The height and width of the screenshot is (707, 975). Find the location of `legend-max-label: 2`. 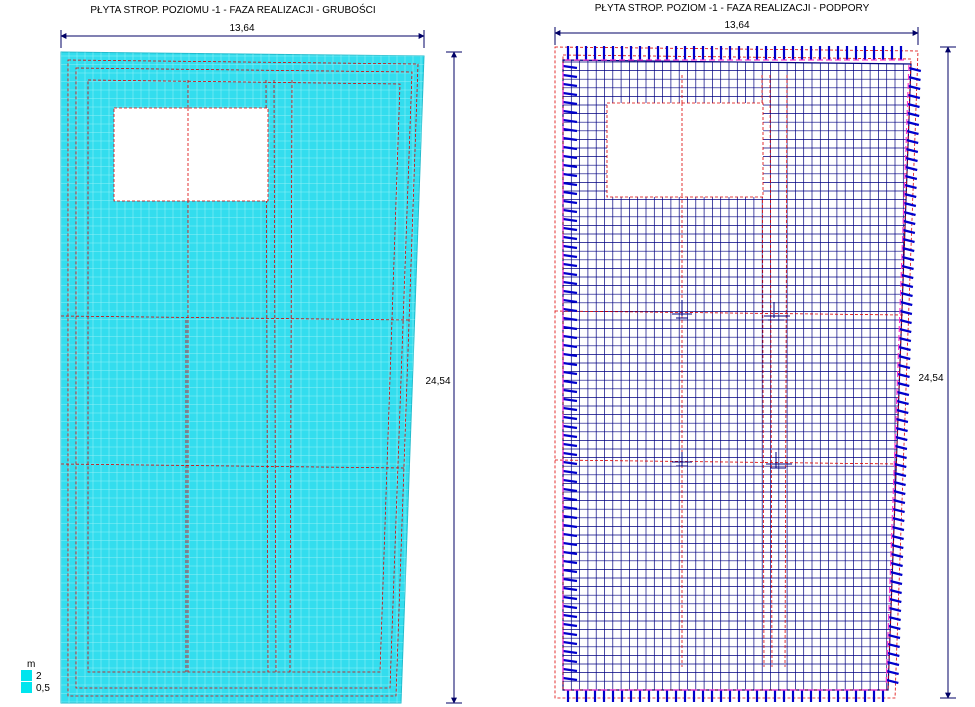

legend-max-label: 2 is located at coordinates (39, 676).